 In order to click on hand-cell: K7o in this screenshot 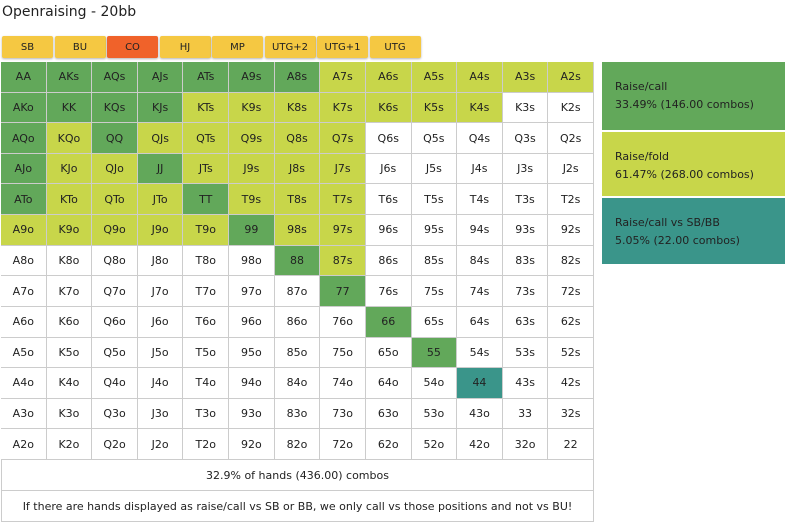, I will do `click(69, 291)`.